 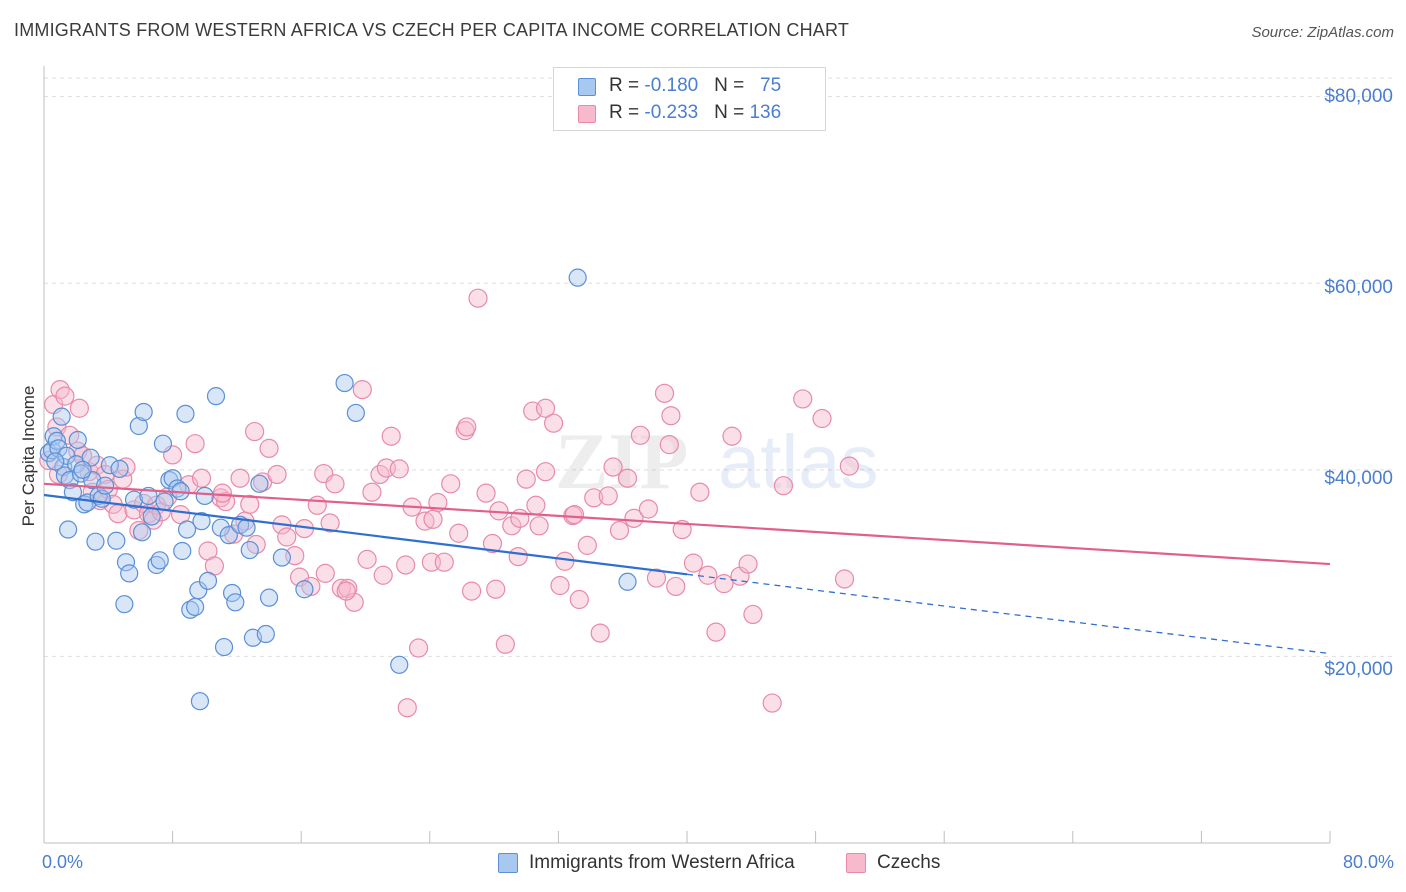 What do you see at coordinates (703, 865) in the screenshot?
I see `series-legend: Immigrants from Western Africa Czechs` at bounding box center [703, 865].